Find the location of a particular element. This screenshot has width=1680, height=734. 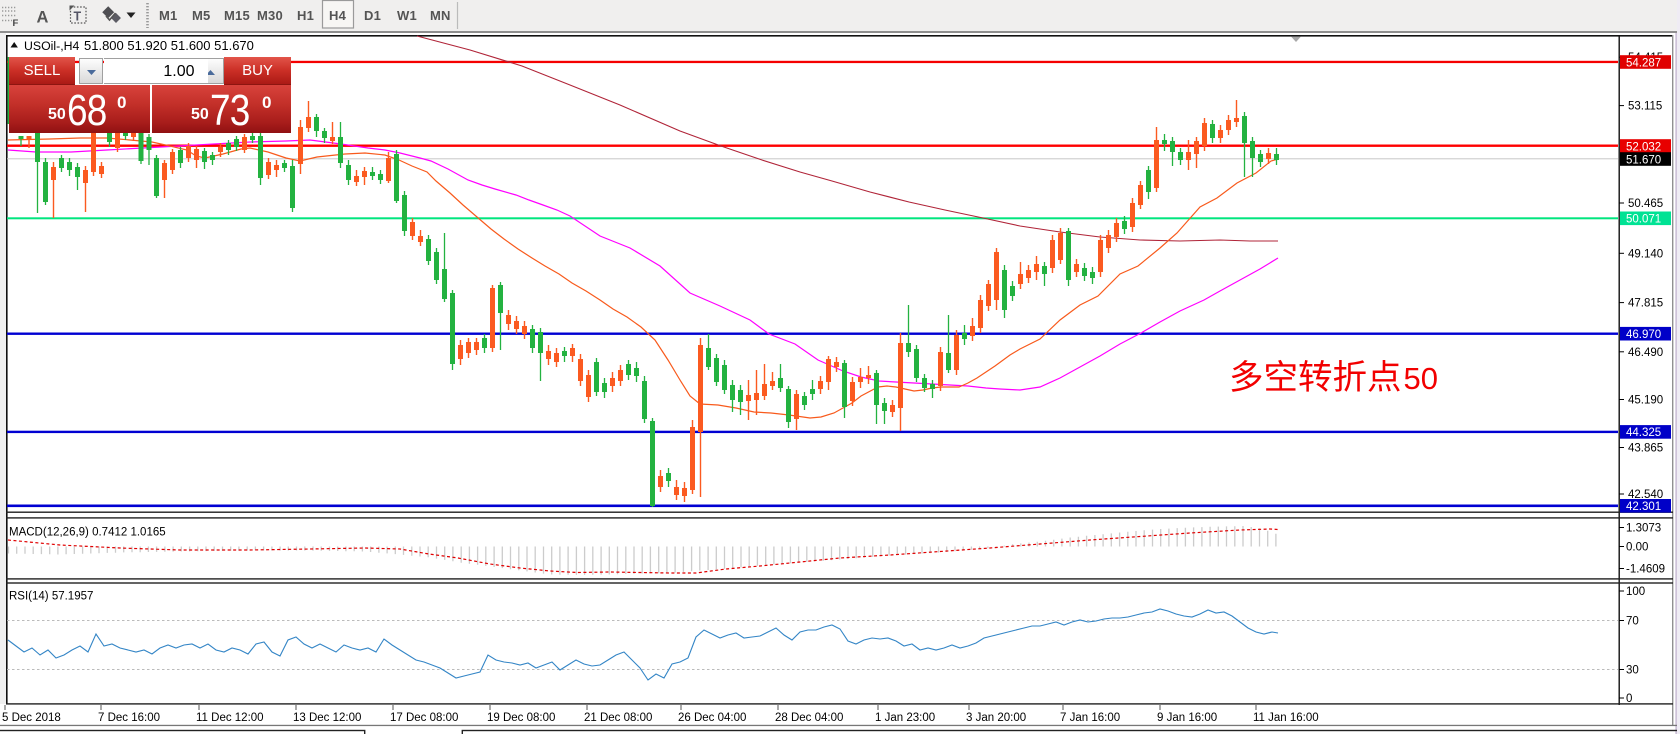

svg-text: MACD(12,26,9) 0.7412 1.0165 is located at coordinates (87, 533).